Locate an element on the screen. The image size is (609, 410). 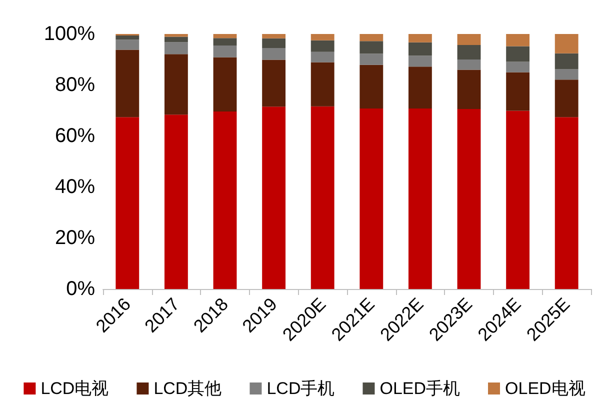
y-tick-label: 40% is located at coordinates (75, 187).